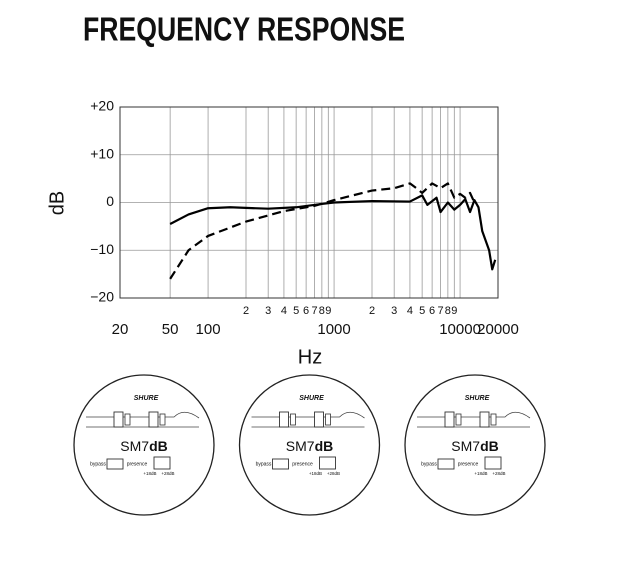 Image resolution: width=640 pixels, height=561 pixels. I want to click on x-tick-label: 20000, so click(498, 329).